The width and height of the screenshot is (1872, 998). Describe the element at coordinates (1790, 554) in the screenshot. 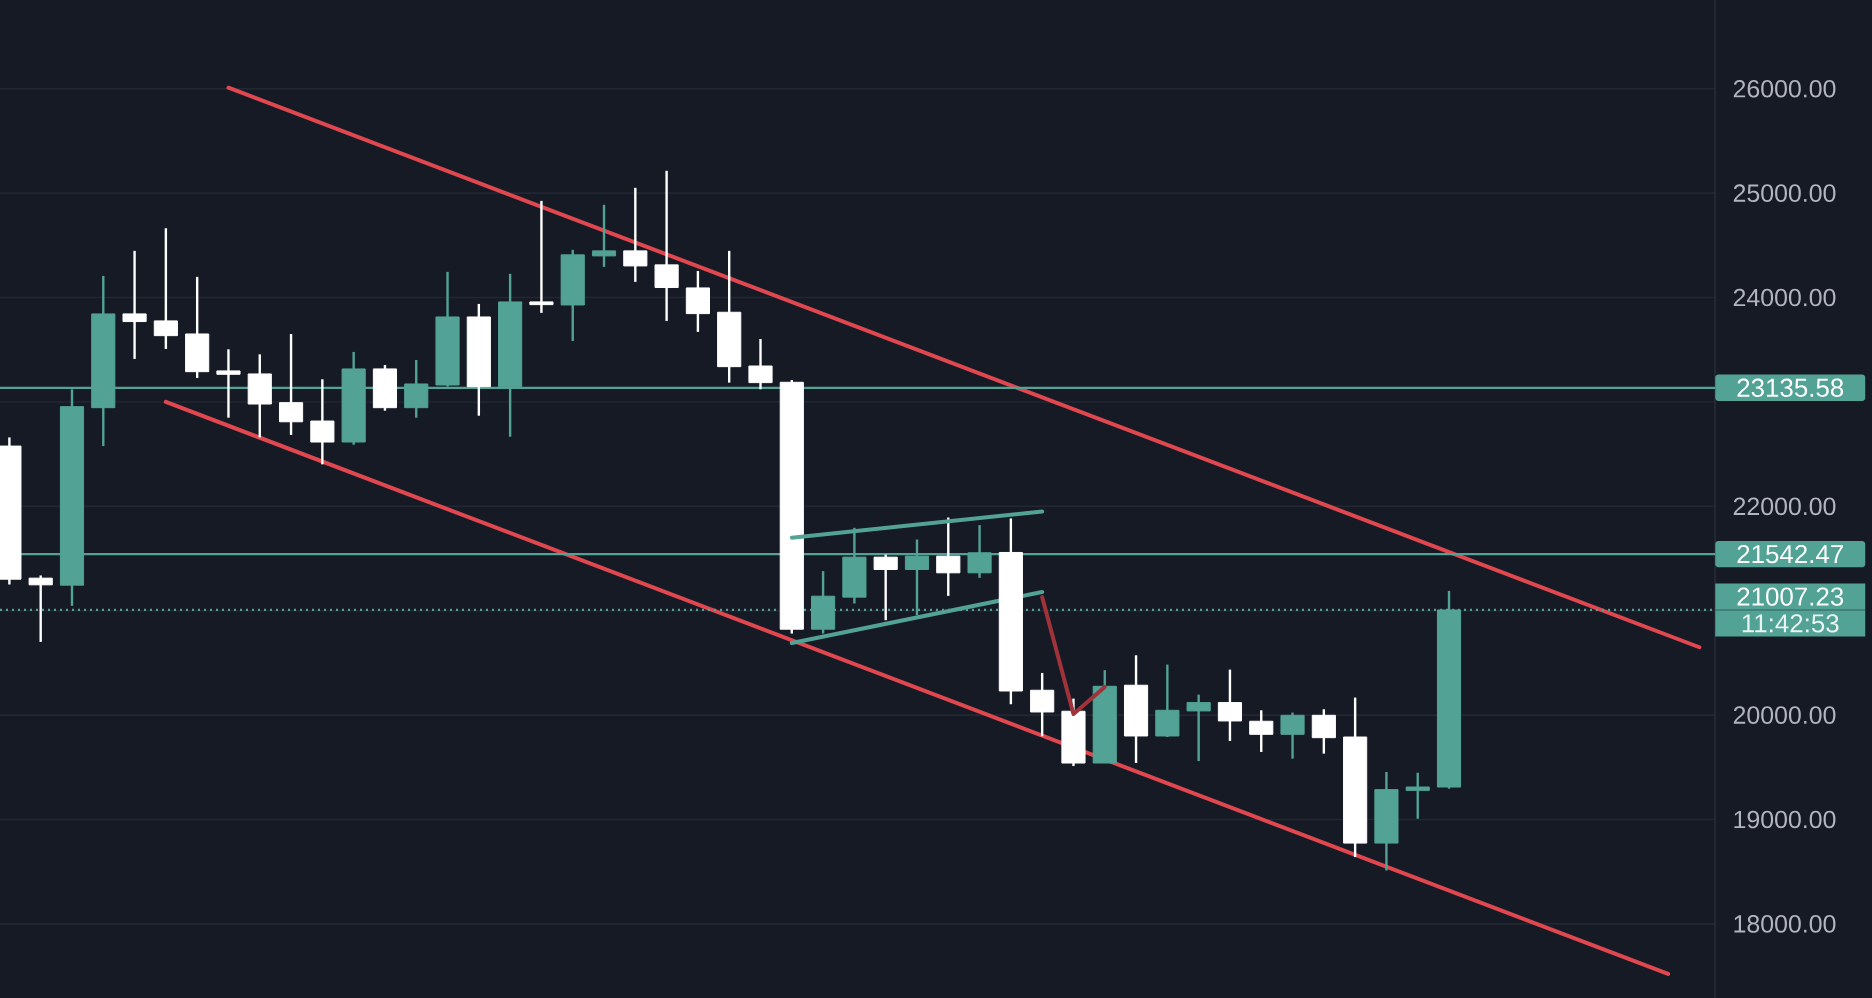

I see `ref-line-label: 21542.47` at that location.